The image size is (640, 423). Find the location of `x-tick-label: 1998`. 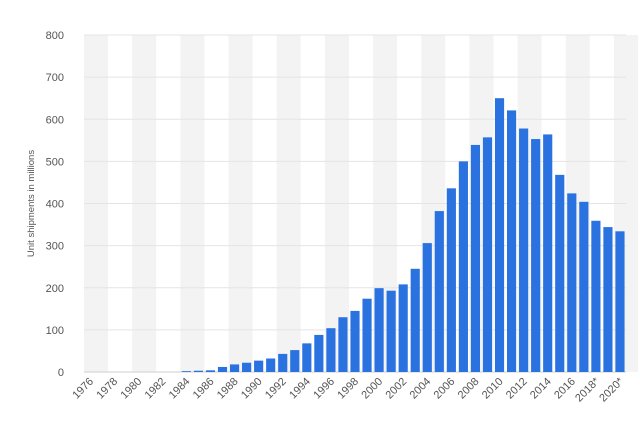

x-tick-label: 1998 is located at coordinates (348, 389).